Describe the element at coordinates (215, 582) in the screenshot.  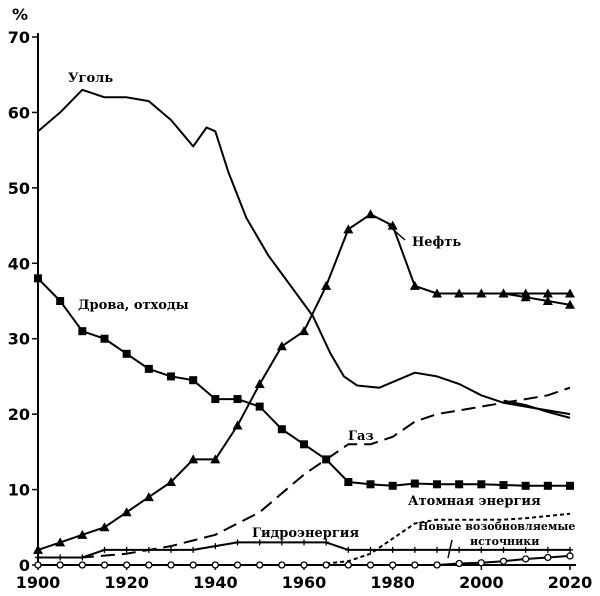
I see `x-tick-label: 1940` at that location.